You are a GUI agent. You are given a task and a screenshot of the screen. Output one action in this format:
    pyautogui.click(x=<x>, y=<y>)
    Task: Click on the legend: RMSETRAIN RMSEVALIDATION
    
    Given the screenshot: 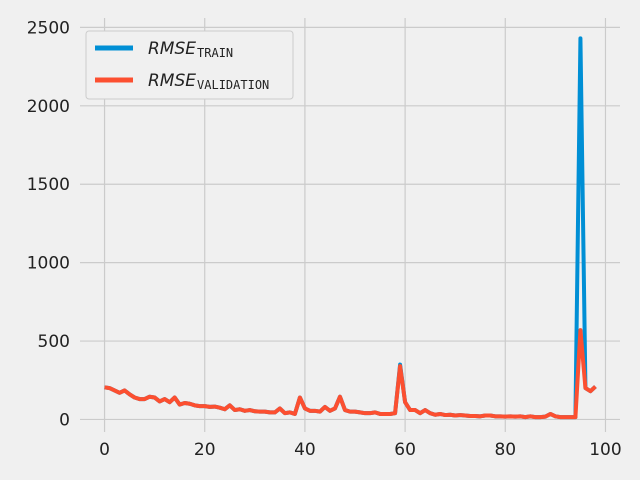 What is the action you would take?
    pyautogui.click(x=189, y=65)
    